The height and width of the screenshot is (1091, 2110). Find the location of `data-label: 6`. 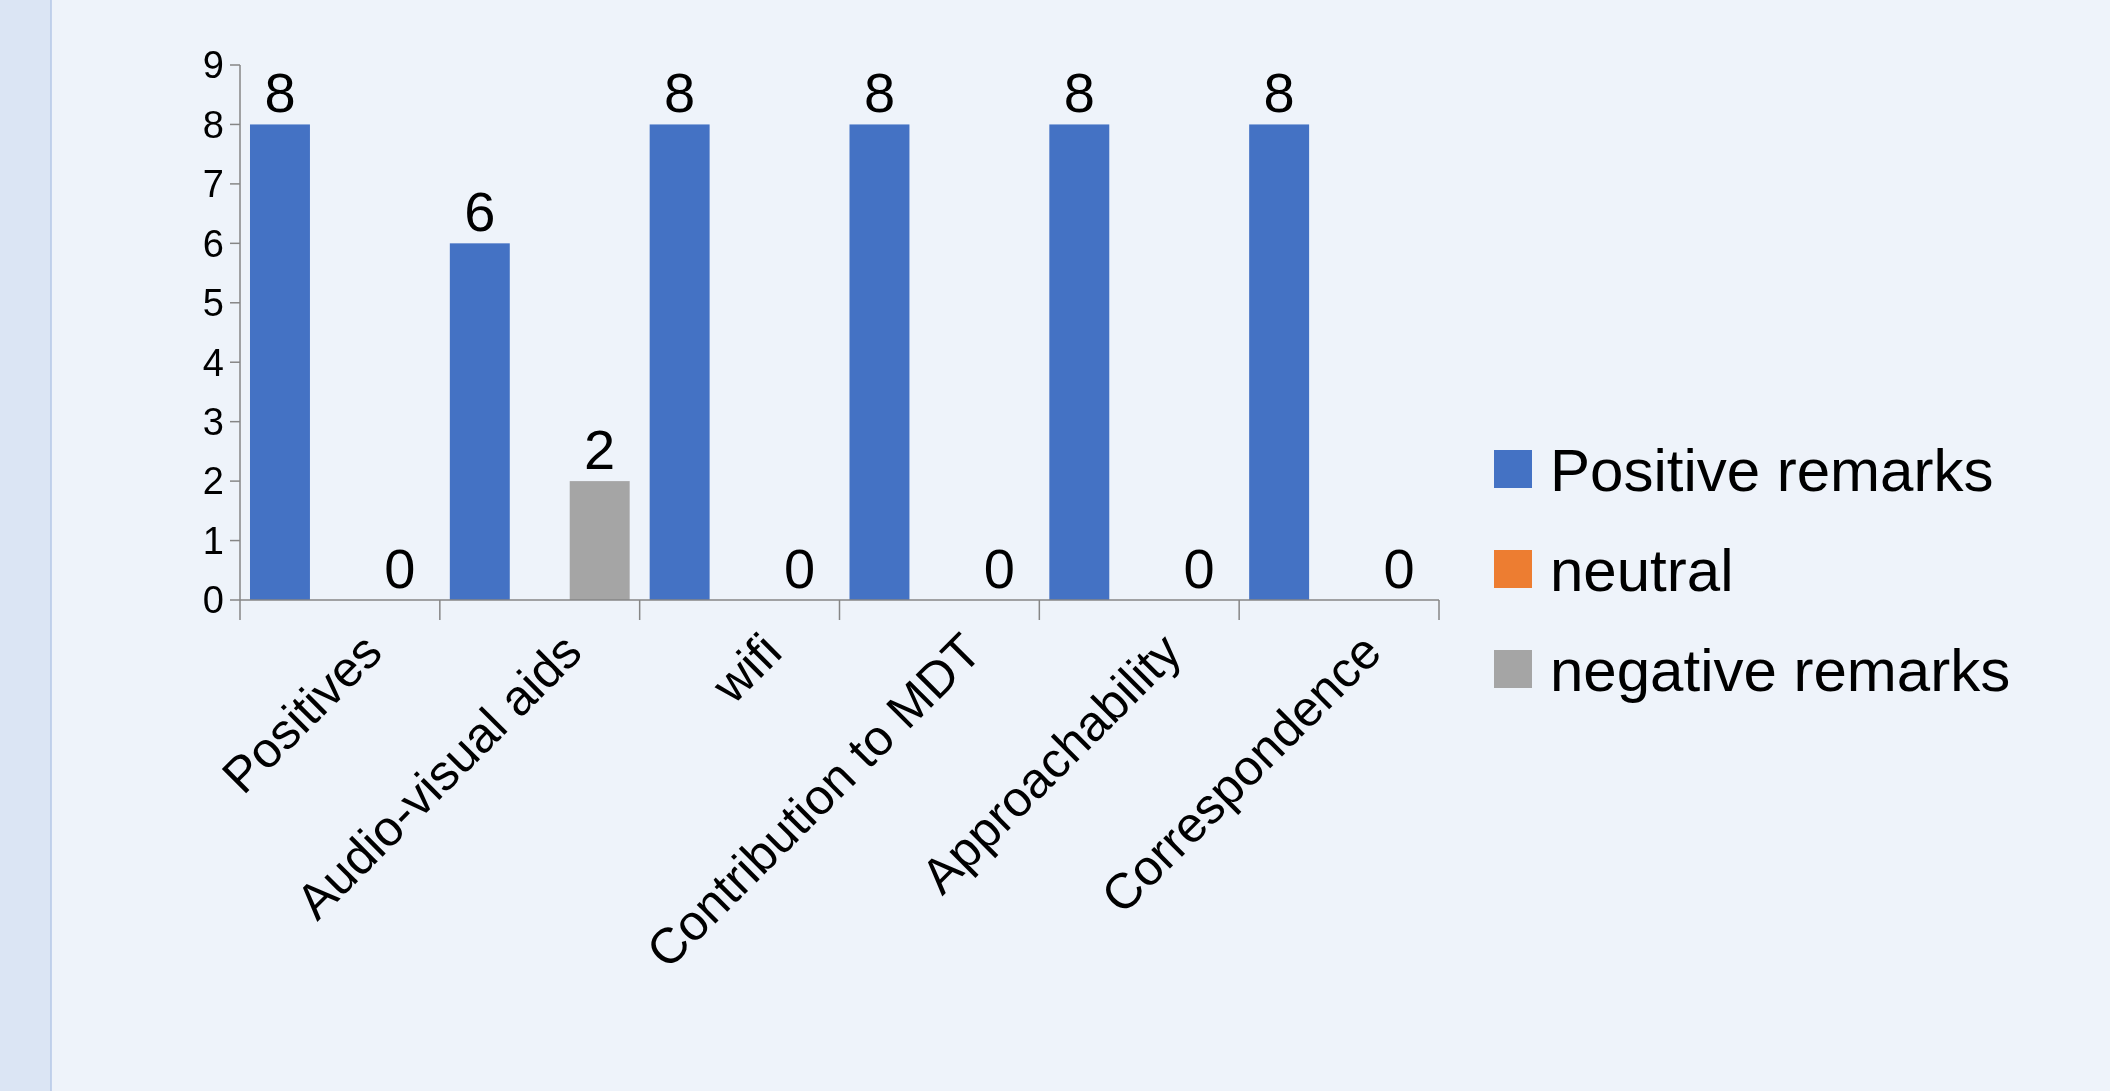

data-label: 6 is located at coordinates (480, 212).